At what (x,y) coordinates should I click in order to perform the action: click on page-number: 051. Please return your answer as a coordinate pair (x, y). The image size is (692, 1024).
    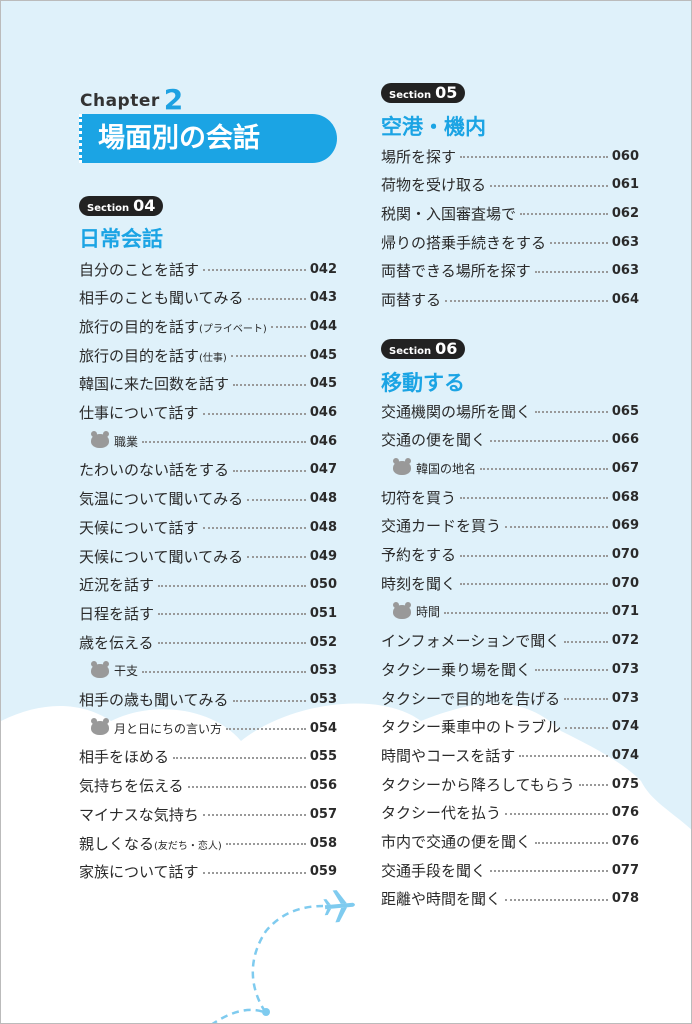
    Looking at the image, I should click on (323, 613).